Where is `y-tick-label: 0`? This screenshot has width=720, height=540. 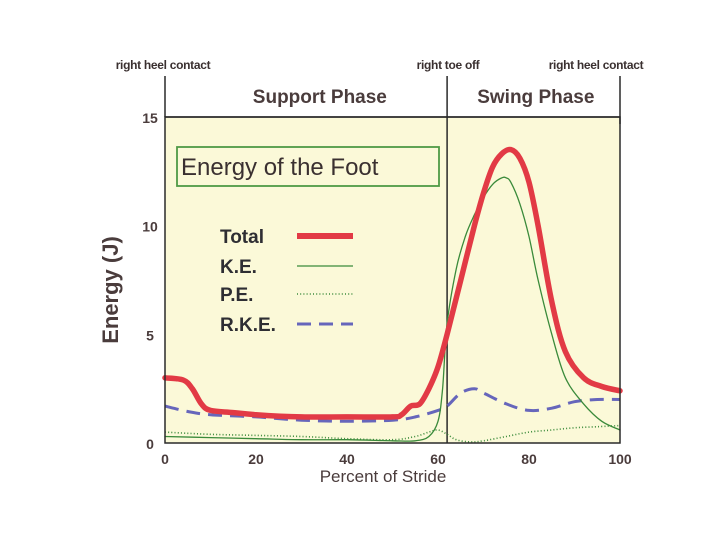
y-tick-label: 0 is located at coordinates (150, 444).